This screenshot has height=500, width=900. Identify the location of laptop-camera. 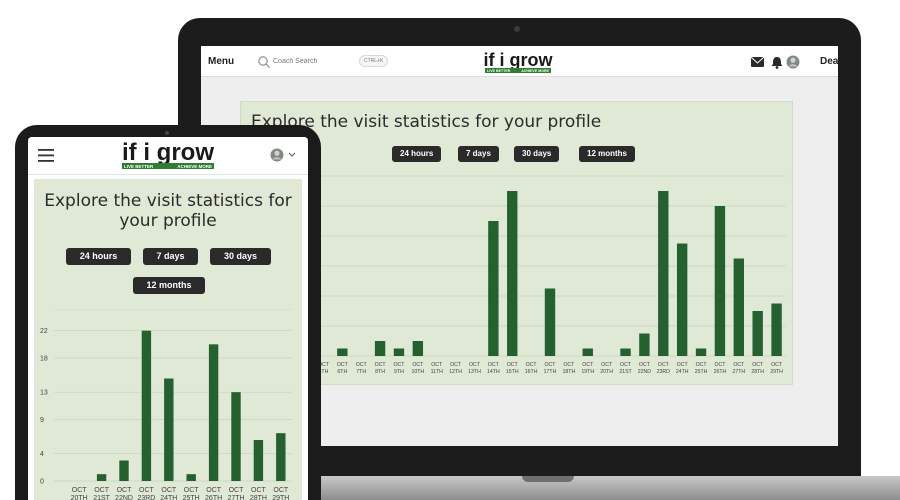
(517, 29).